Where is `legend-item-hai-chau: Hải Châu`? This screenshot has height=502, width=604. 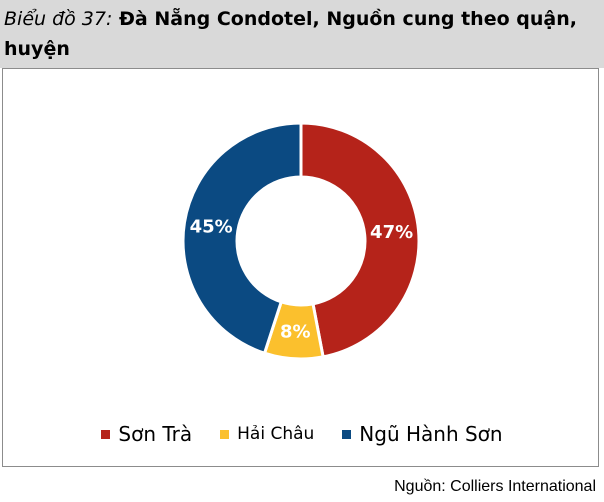 legend-item-hai-chau: Hải Châu is located at coordinates (267, 434).